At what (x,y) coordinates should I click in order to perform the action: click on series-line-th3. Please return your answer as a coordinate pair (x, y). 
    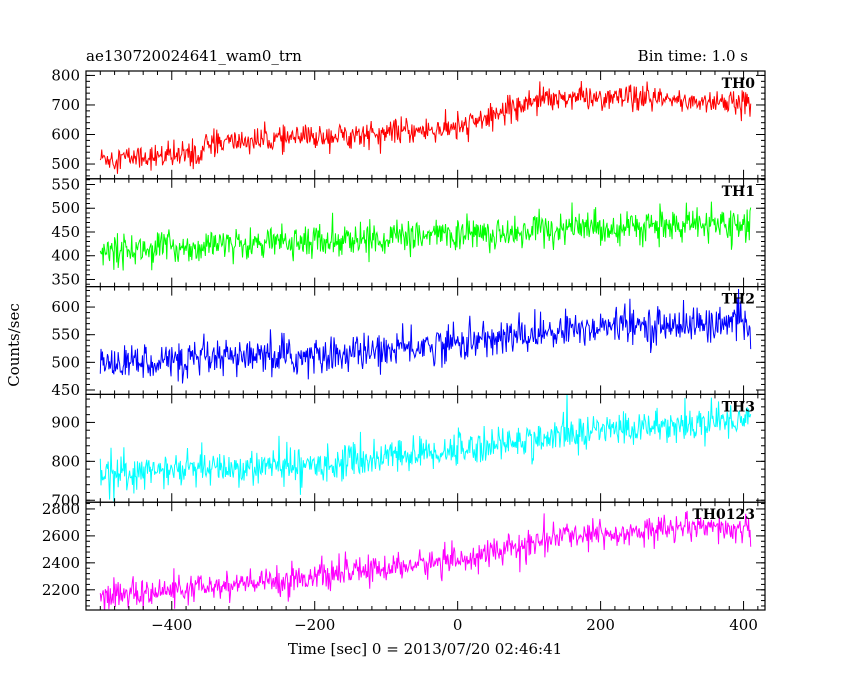
    Looking at the image, I should click on (425, 448).